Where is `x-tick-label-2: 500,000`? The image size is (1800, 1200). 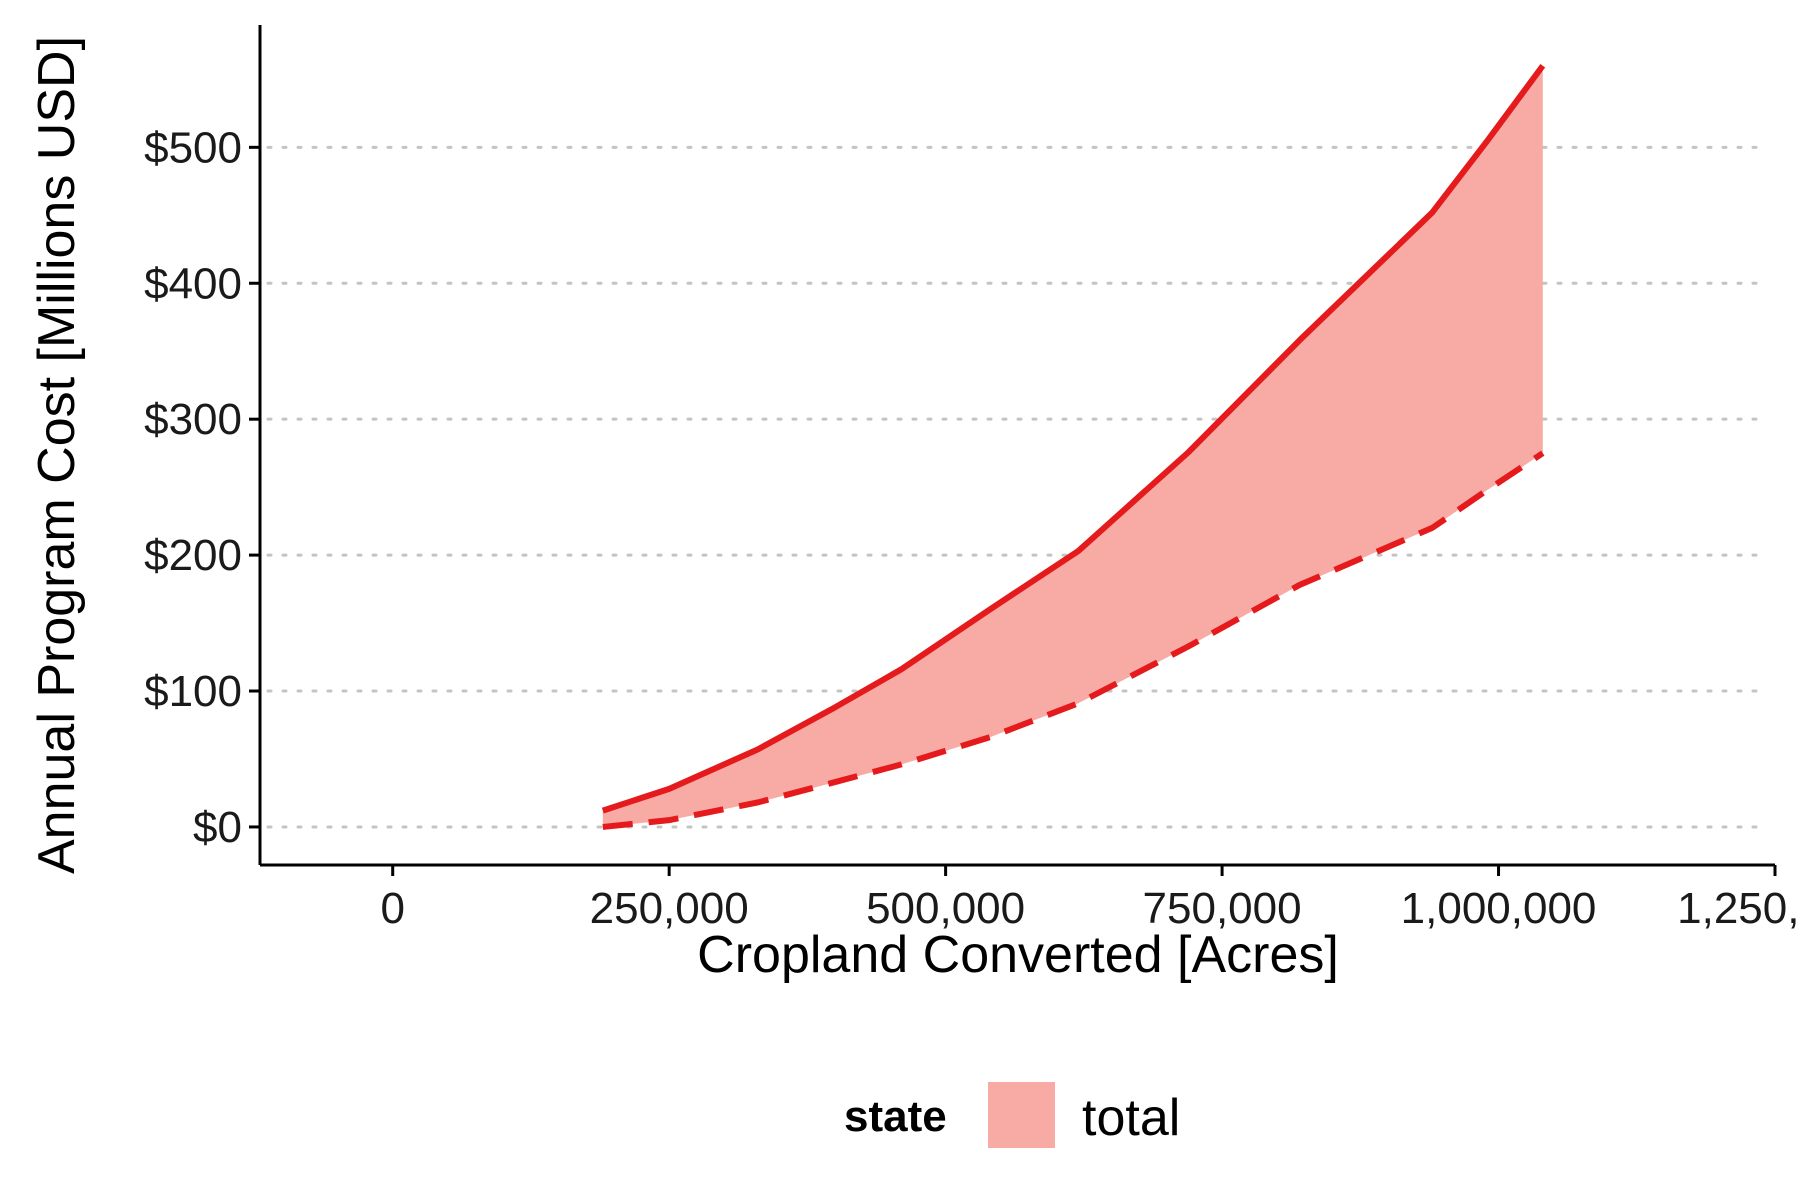
x-tick-label-2: 500,000 is located at coordinates (945, 908).